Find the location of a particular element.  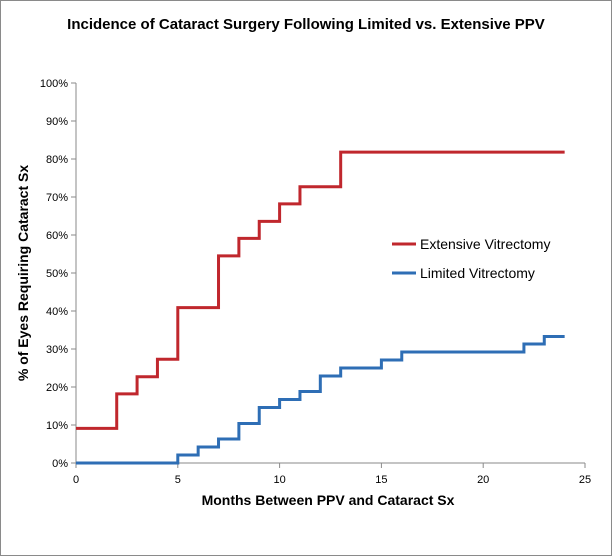

y-tick-label: 90% is located at coordinates (57, 122).